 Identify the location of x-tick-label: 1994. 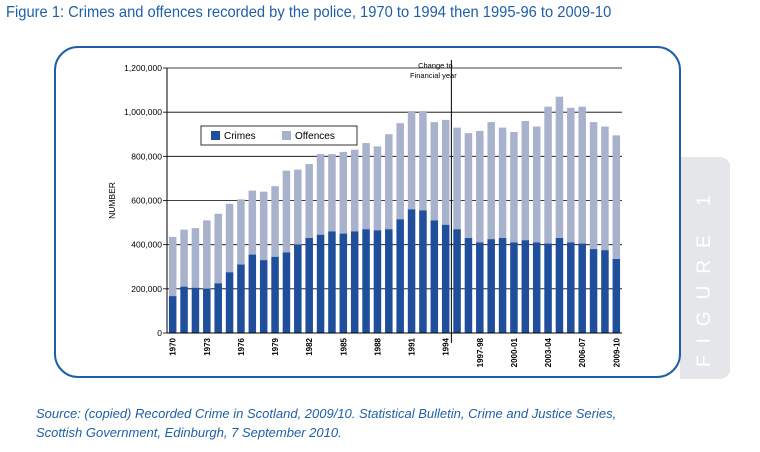
(446, 346).